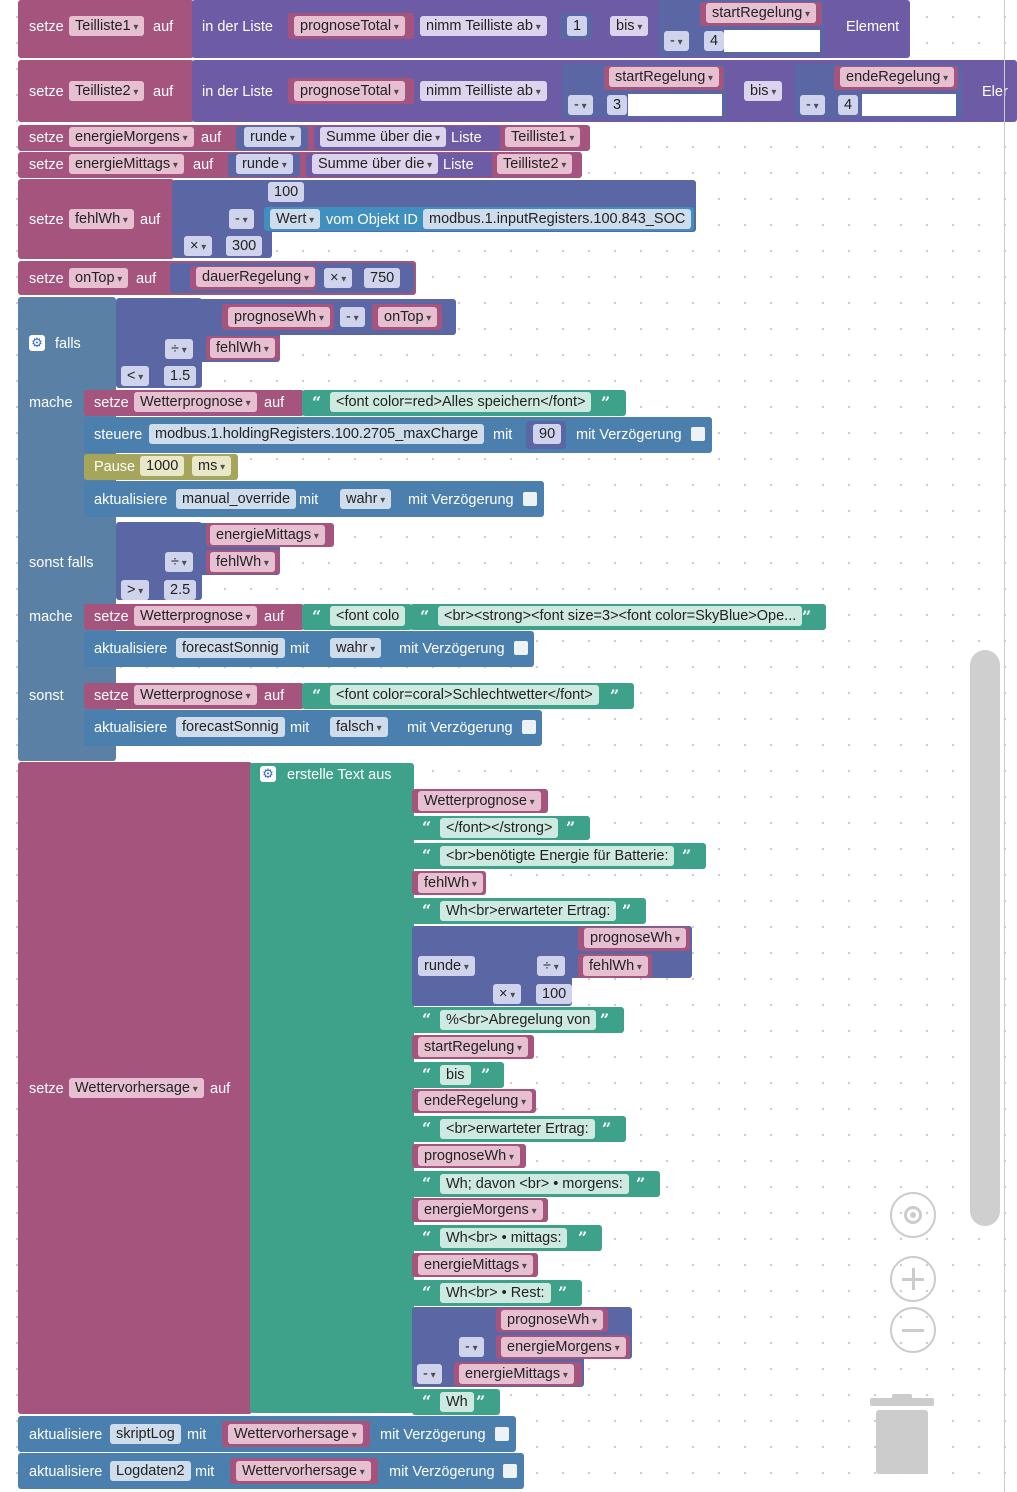 This screenshot has height=1492, width=1017. Describe the element at coordinates (455, 1075) in the screenshot. I see `string-s5: bis` at that location.